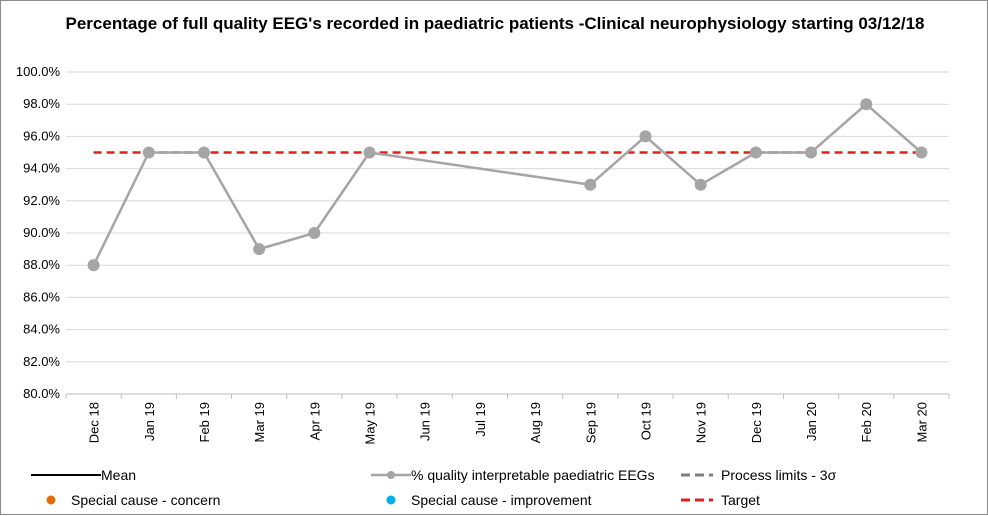 The height and width of the screenshot is (516, 988). Describe the element at coordinates (425, 421) in the screenshot. I see `x-tick-label: Jun 19` at that location.